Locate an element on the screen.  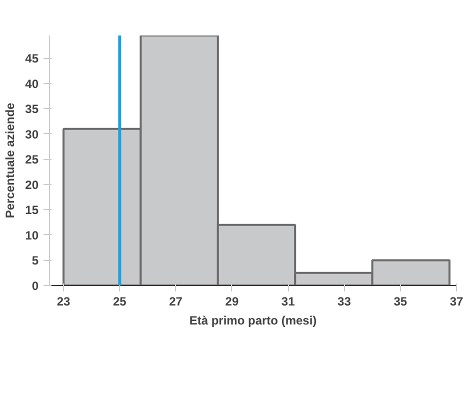
y-tick-label: 35 is located at coordinates (32, 109).